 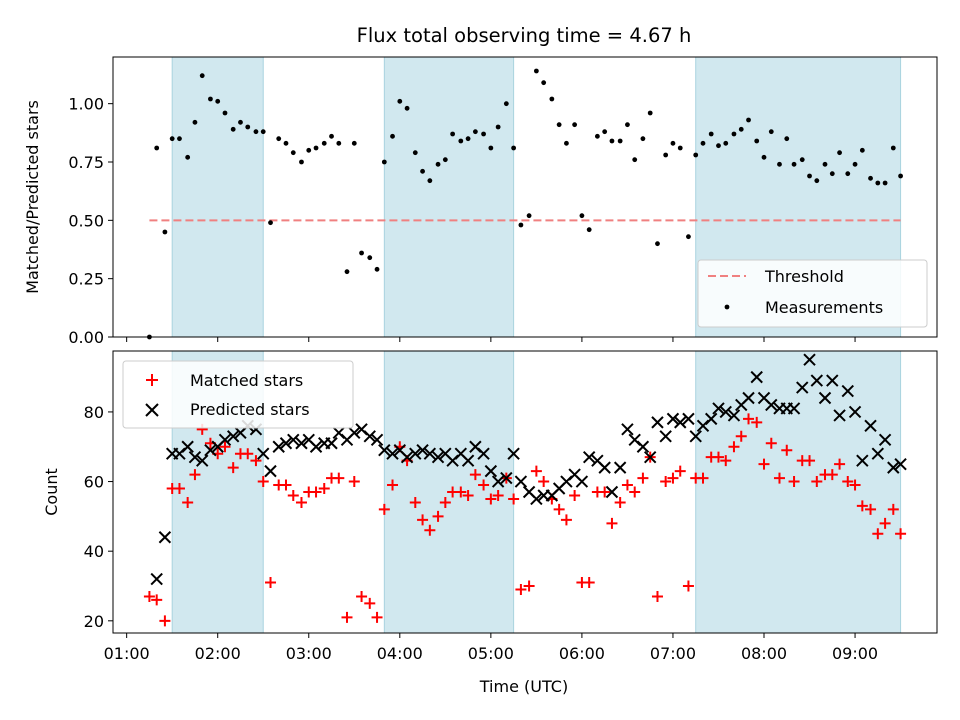 What do you see at coordinates (94, 551) in the screenshot?
I see `count-y-tick-label-1: 40` at bounding box center [94, 551].